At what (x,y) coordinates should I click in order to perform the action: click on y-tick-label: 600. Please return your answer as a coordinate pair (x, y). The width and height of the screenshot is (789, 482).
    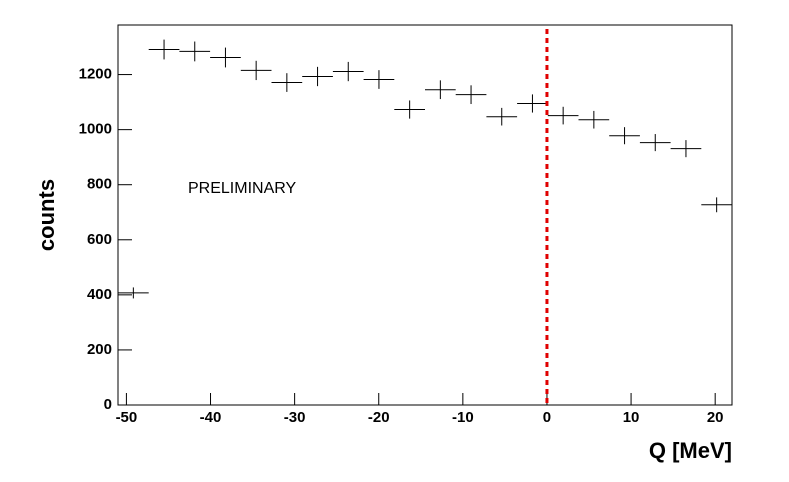
    Looking at the image, I should click on (99, 239).